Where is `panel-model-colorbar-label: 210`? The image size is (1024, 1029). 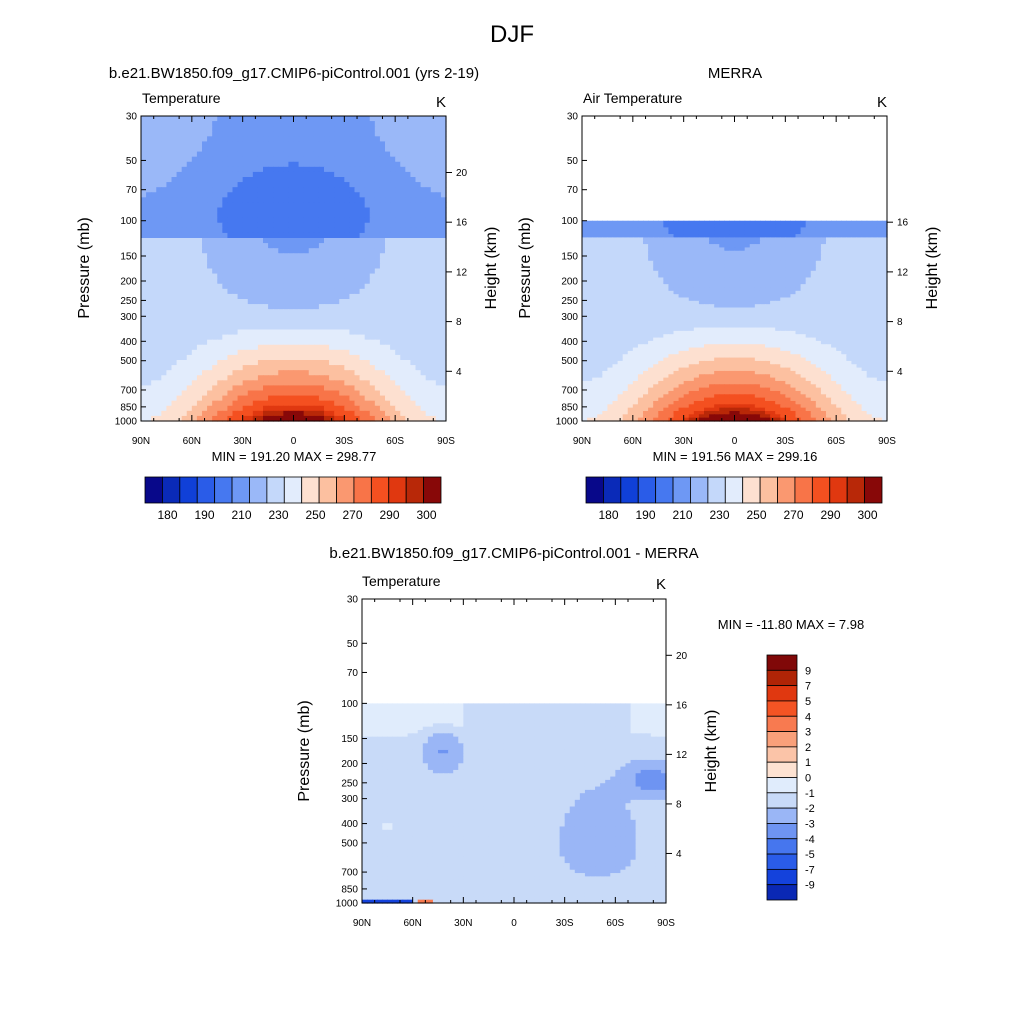 panel-model-colorbar-label: 210 is located at coordinates (241, 515).